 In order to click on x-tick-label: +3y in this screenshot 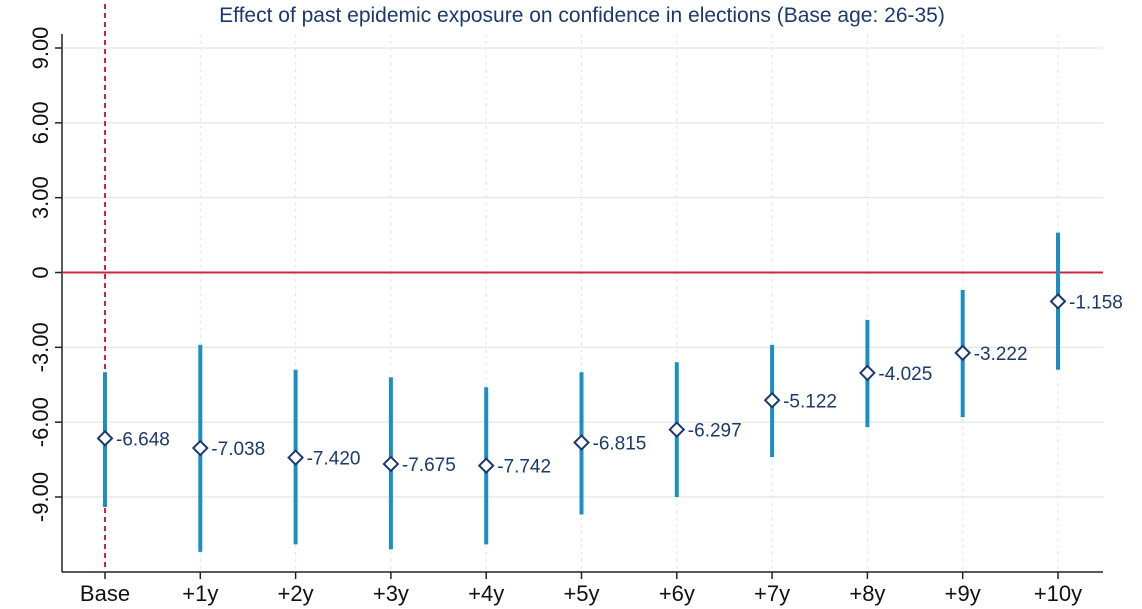, I will do `click(391, 593)`.